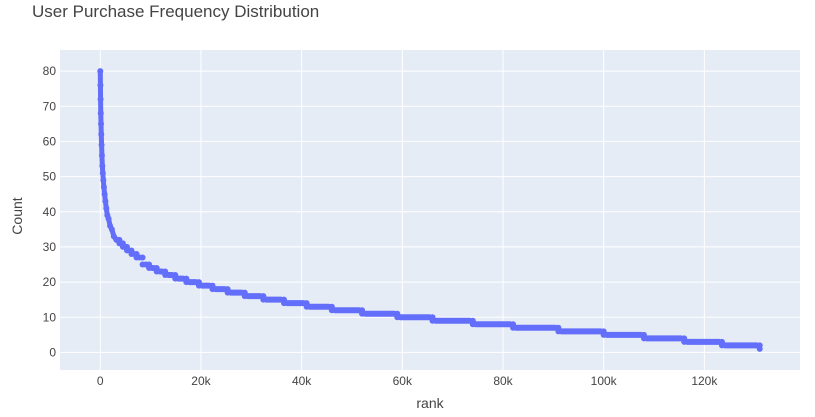  I want to click on y-tick-label: 0, so click(52, 352).